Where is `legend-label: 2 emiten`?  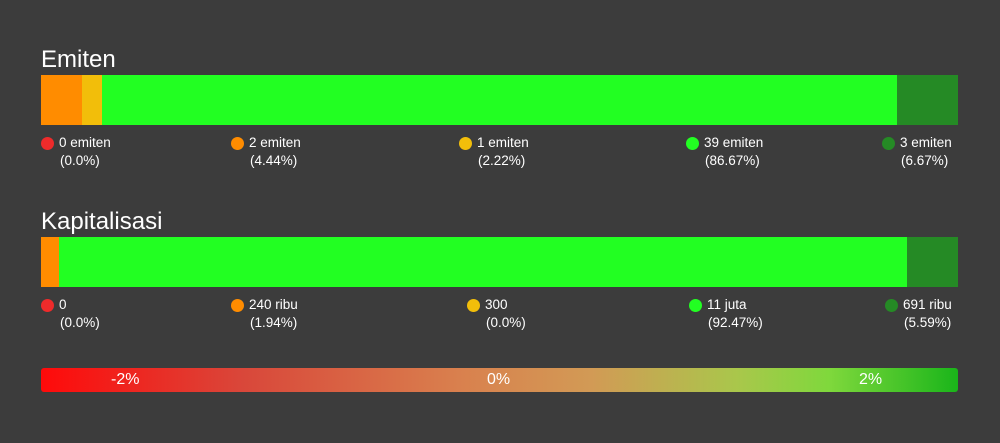 legend-label: 2 emiten is located at coordinates (275, 142).